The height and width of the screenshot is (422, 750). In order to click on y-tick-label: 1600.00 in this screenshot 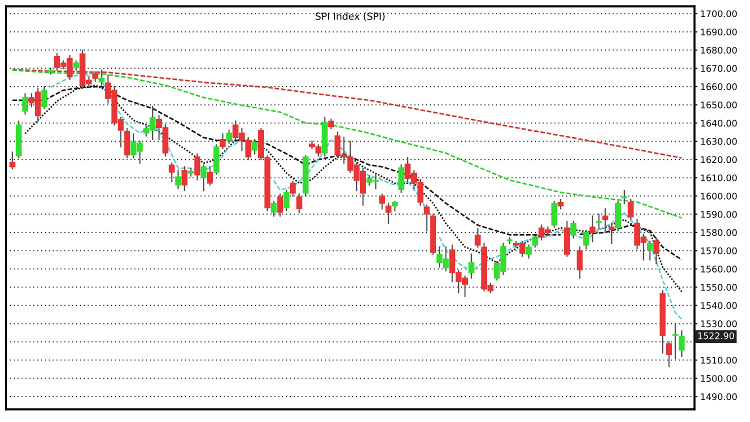, I will do `click(719, 196)`.